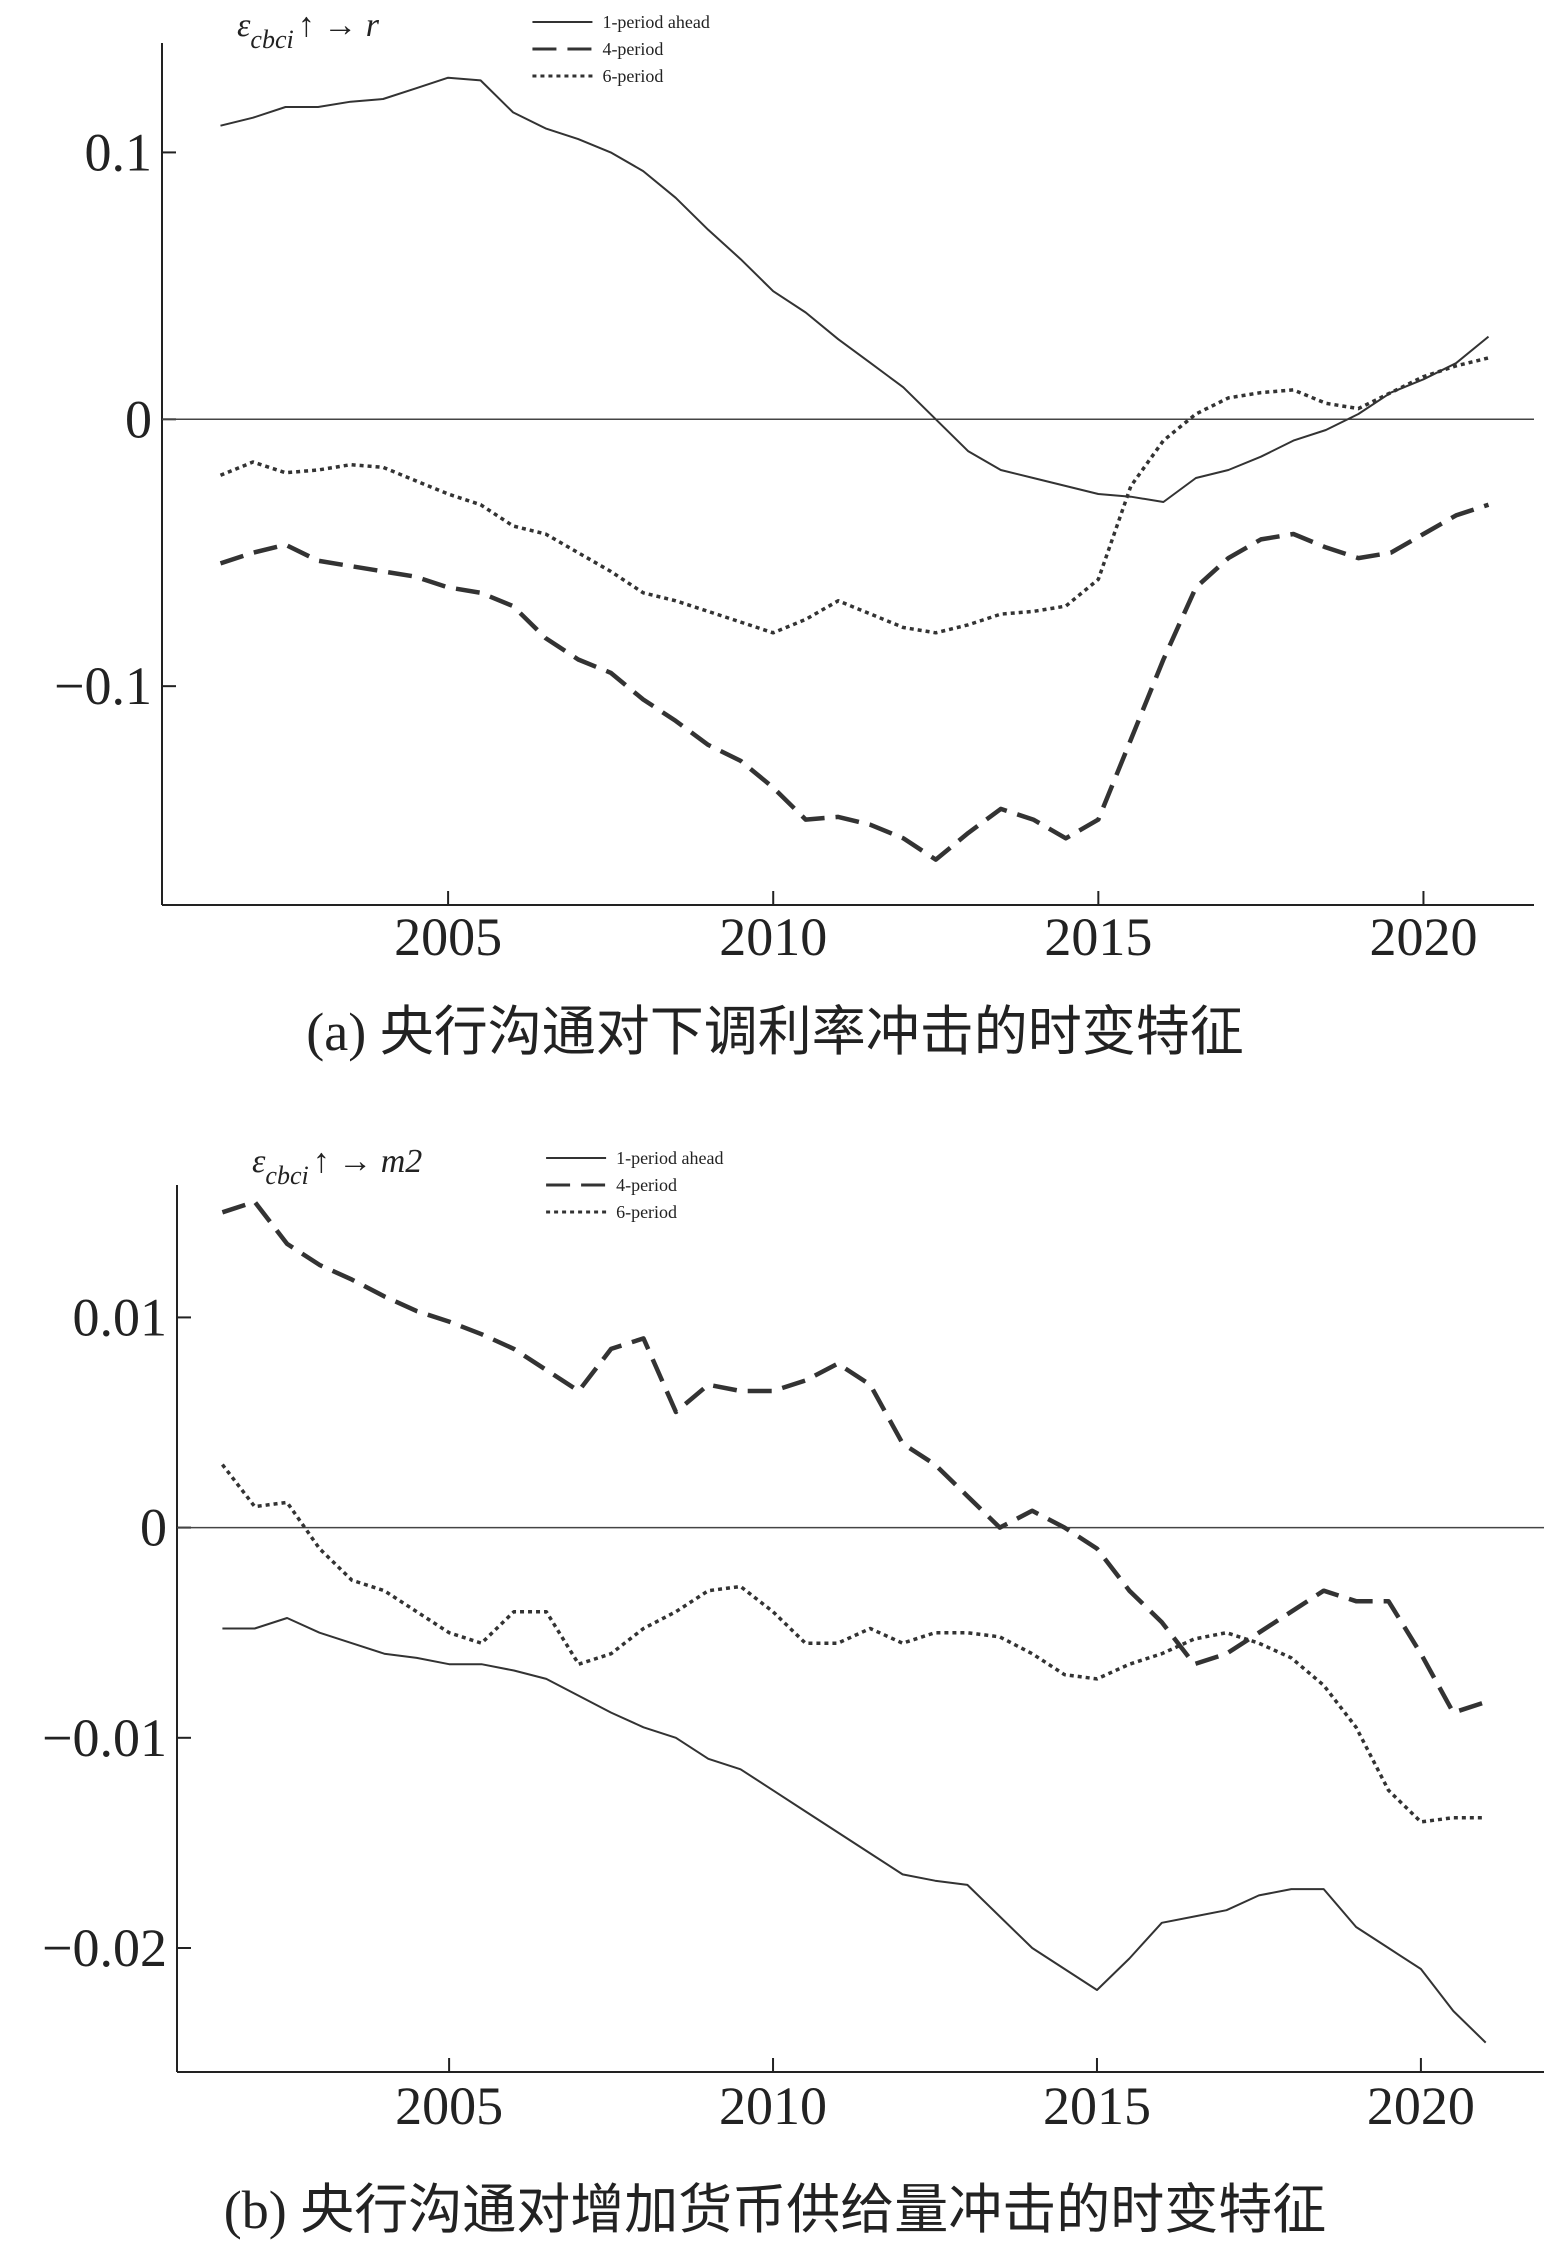 The width and height of the screenshot is (1551, 2265). Describe the element at coordinates (775, 2210) in the screenshot. I see `caption: (b) 央行沟通对增加货币供给量冲击的时变特征` at that location.